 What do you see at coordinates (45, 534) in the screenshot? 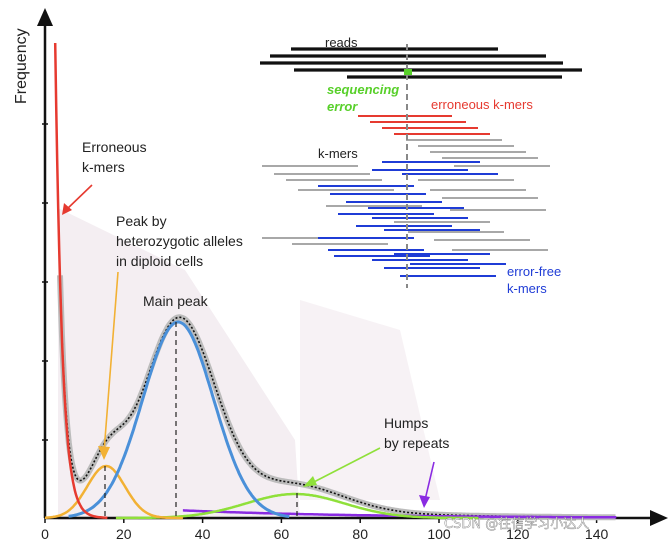
I see `x-tick-label: 0` at bounding box center [45, 534].